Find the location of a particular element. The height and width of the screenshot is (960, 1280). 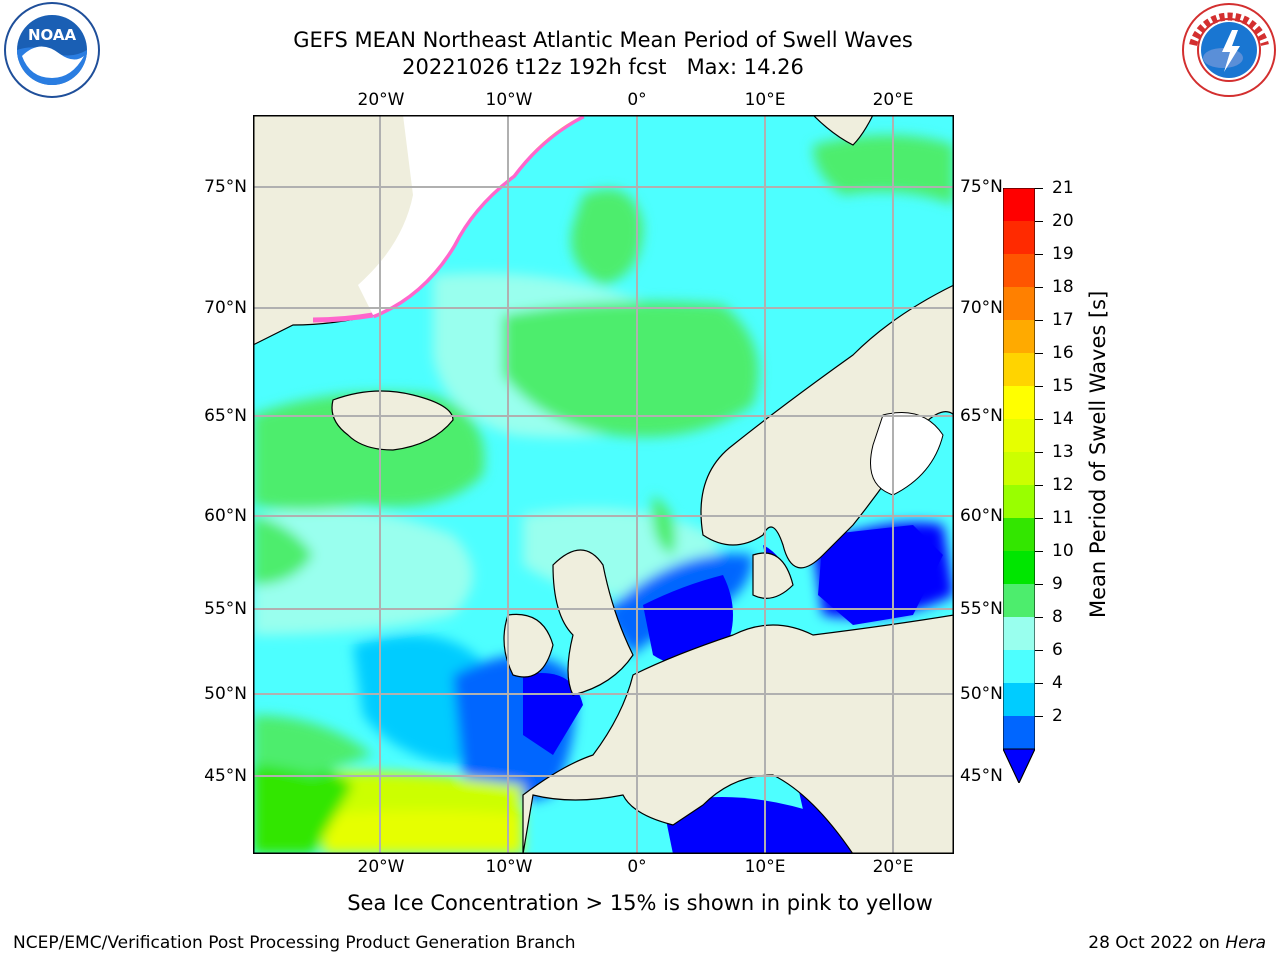

nws-logo is located at coordinates (1229, 51).